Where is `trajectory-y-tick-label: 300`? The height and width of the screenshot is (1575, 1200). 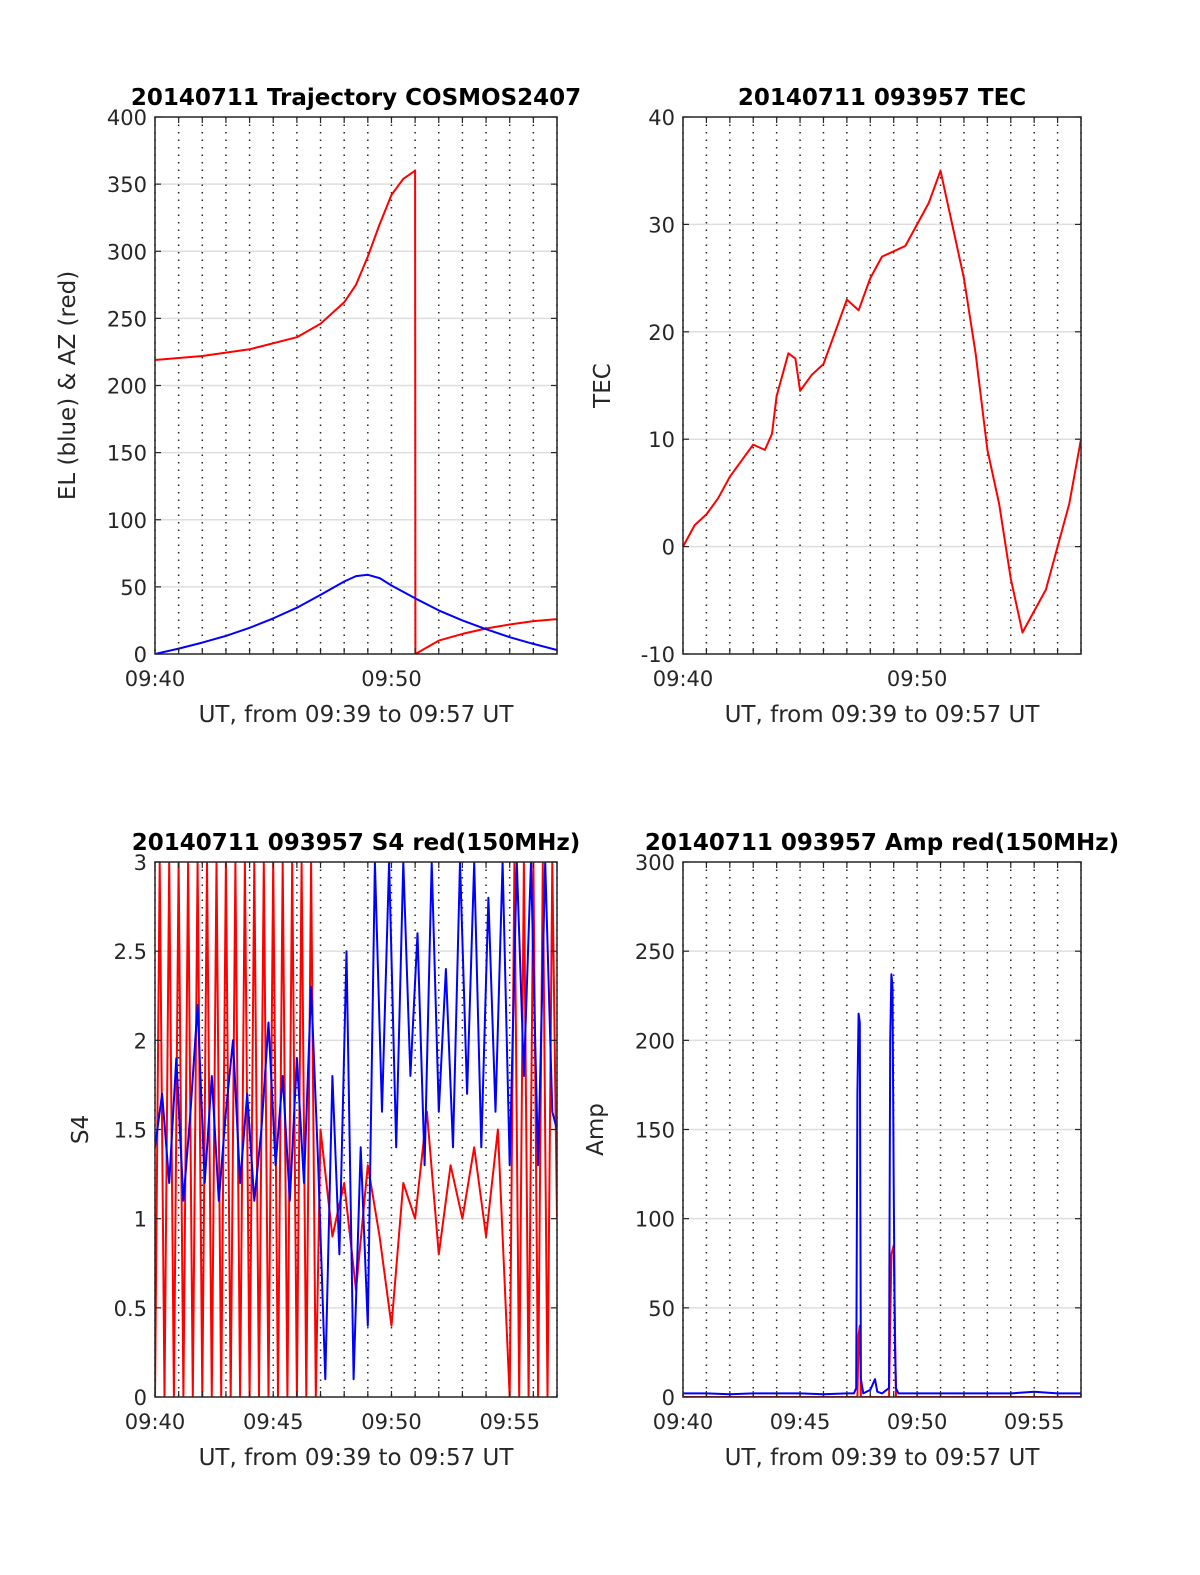
trajectory-y-tick-label: 300 is located at coordinates (127, 252).